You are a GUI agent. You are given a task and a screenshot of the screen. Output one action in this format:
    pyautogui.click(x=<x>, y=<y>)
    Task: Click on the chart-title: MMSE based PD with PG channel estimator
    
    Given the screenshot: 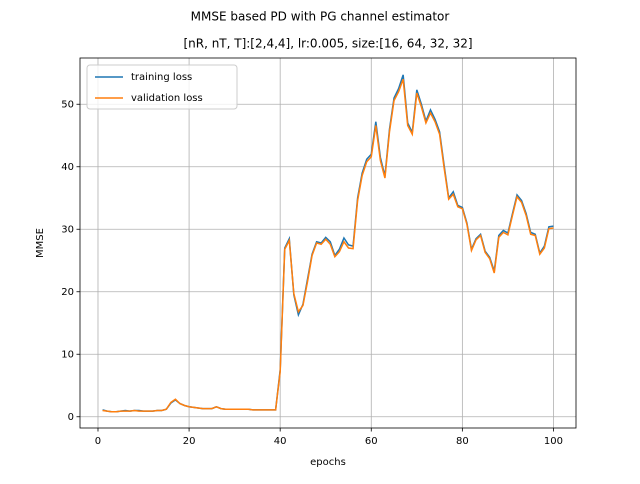 What is the action you would take?
    pyautogui.click(x=320, y=17)
    